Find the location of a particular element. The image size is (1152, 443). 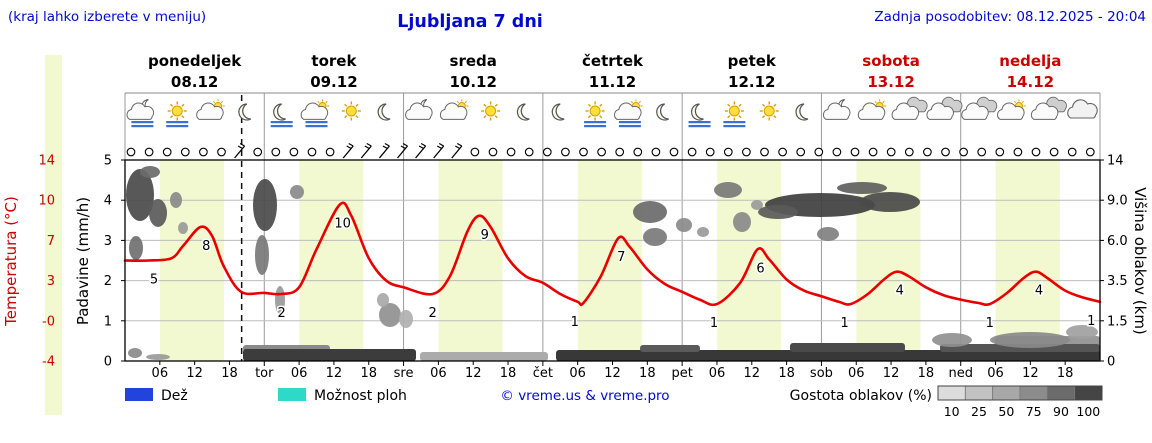

density-tick-label: 10 is located at coordinates (952, 411).